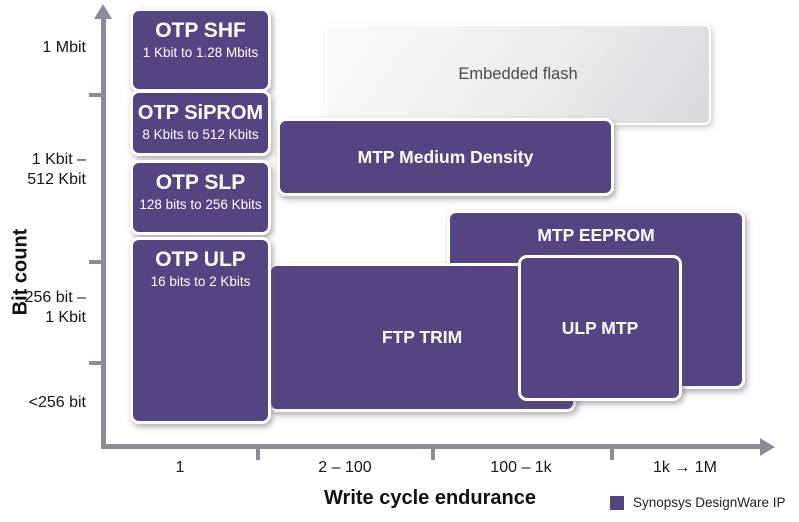 This screenshot has width=799, height=522. Describe the element at coordinates (57, 402) in the screenshot. I see `y-tick-label-line: <256 bit` at that location.